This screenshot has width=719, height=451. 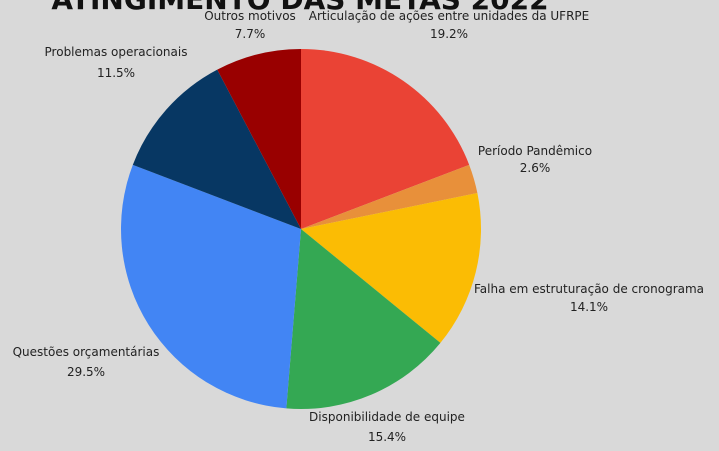 I want to click on slice-label: Questões orçamentárias, so click(x=86, y=352).